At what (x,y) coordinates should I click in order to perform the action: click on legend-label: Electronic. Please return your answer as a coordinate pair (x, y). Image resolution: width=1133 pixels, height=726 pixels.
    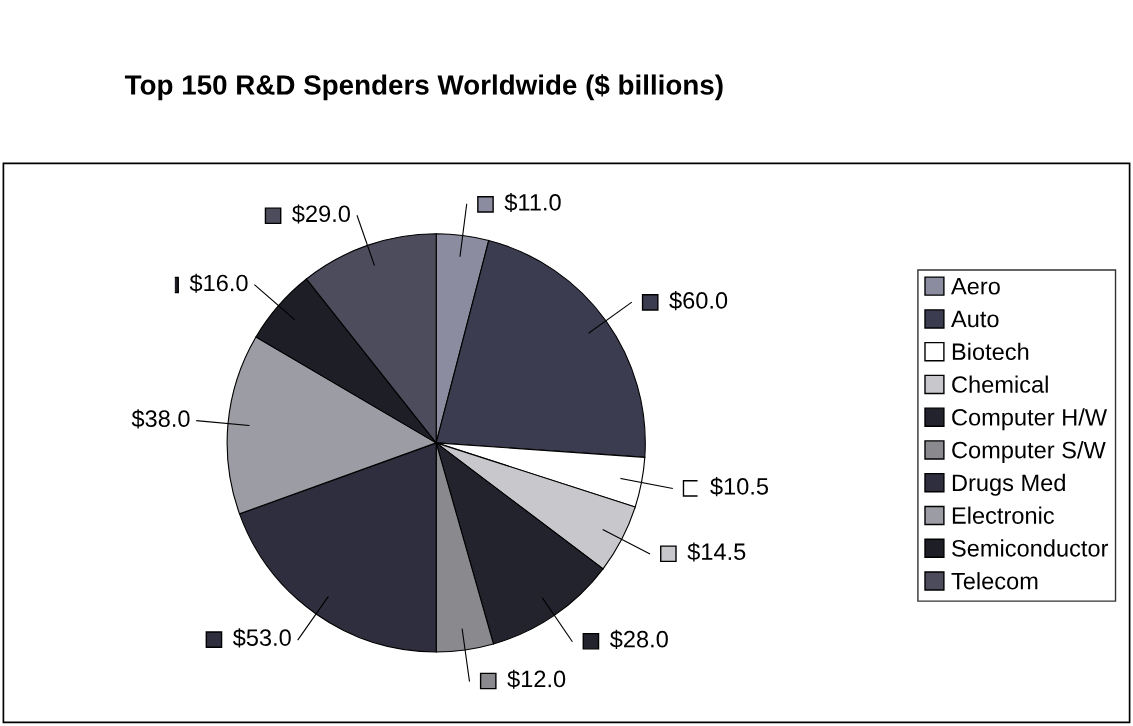
    Looking at the image, I should click on (1003, 515).